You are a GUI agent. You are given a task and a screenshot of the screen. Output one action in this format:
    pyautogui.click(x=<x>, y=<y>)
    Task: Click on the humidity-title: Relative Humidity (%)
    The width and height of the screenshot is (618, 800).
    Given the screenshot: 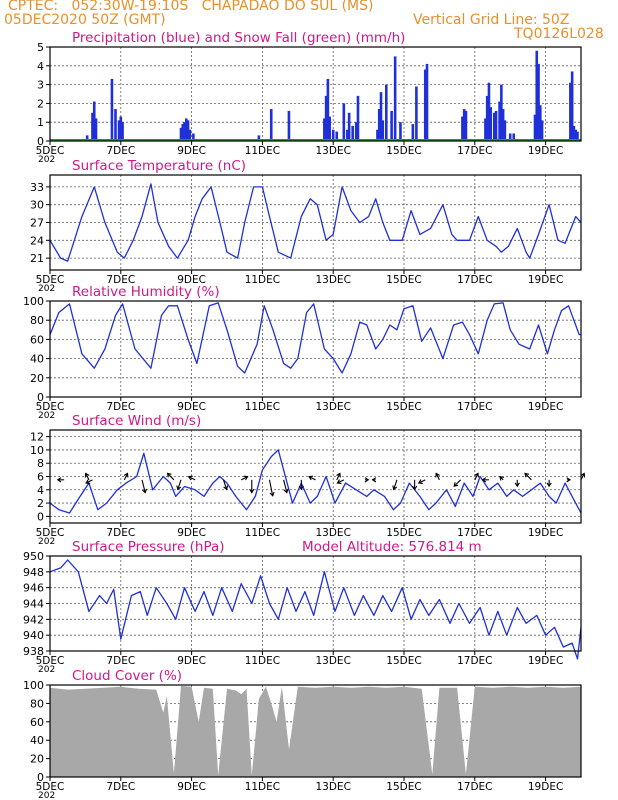 What is the action you would take?
    pyautogui.click(x=146, y=292)
    